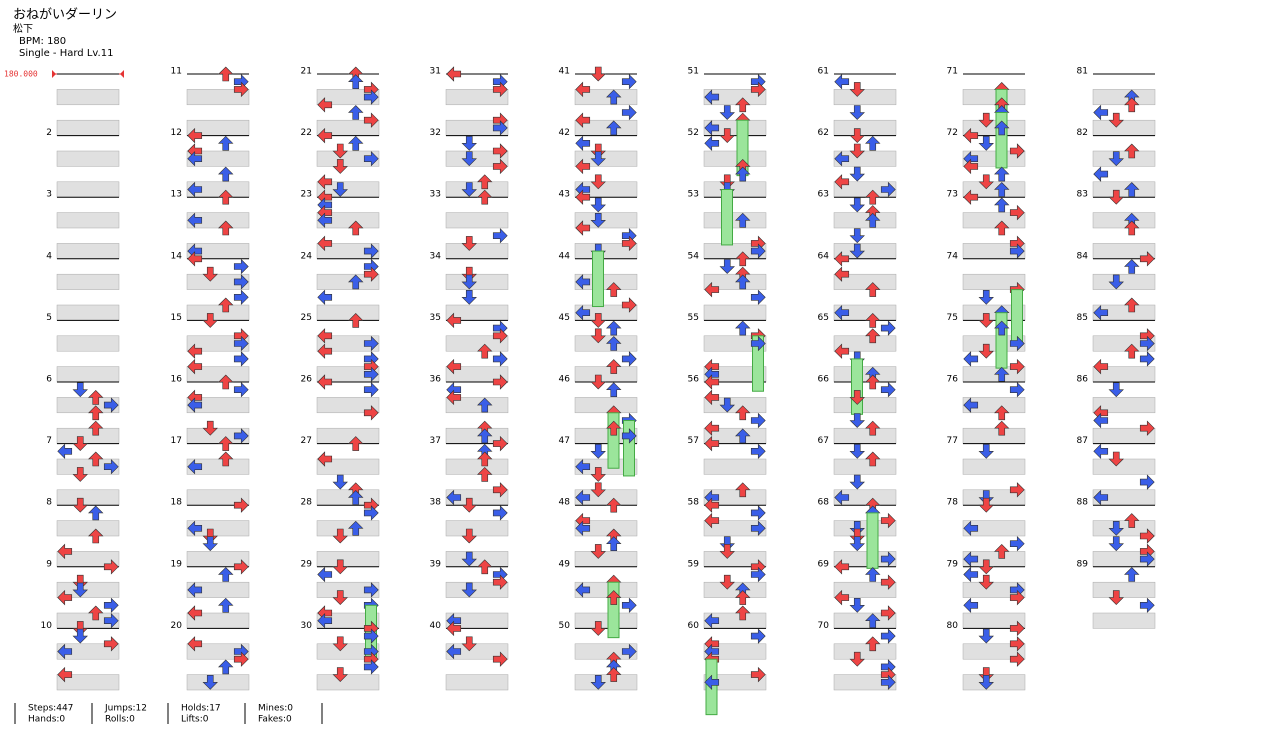  I want to click on measure-number: 24, so click(307, 256).